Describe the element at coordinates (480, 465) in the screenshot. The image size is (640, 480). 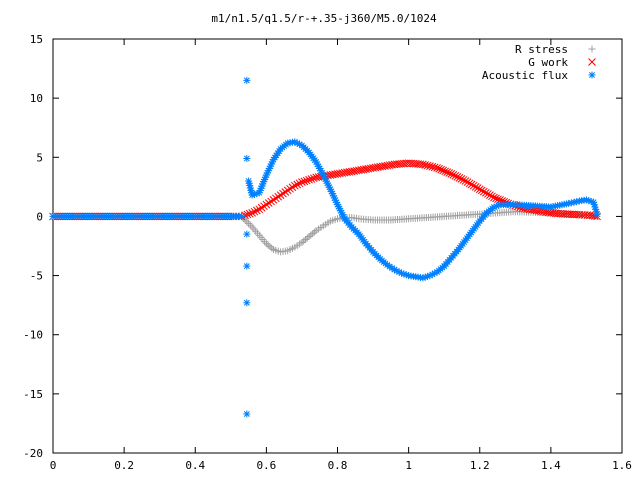
I see `x-tick-label: 1.2` at that location.